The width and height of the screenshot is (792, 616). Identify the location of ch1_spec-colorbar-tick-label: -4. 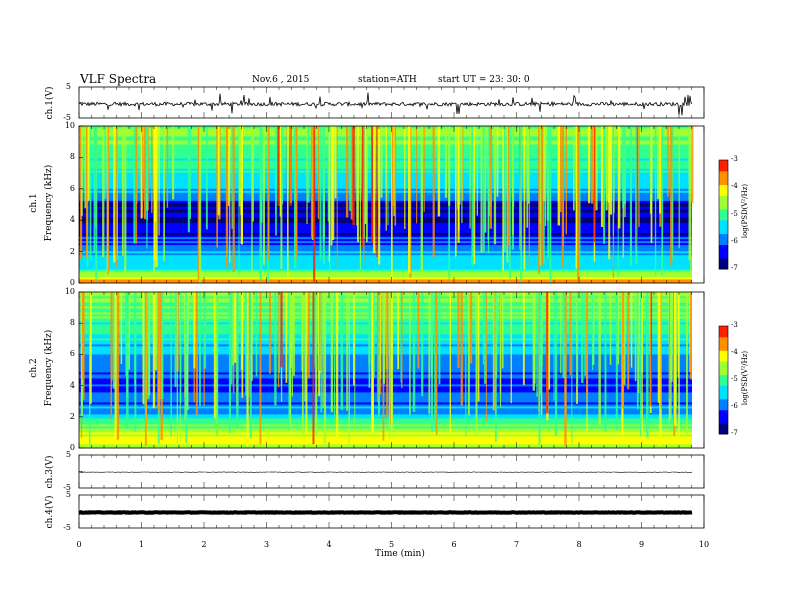
(734, 186).